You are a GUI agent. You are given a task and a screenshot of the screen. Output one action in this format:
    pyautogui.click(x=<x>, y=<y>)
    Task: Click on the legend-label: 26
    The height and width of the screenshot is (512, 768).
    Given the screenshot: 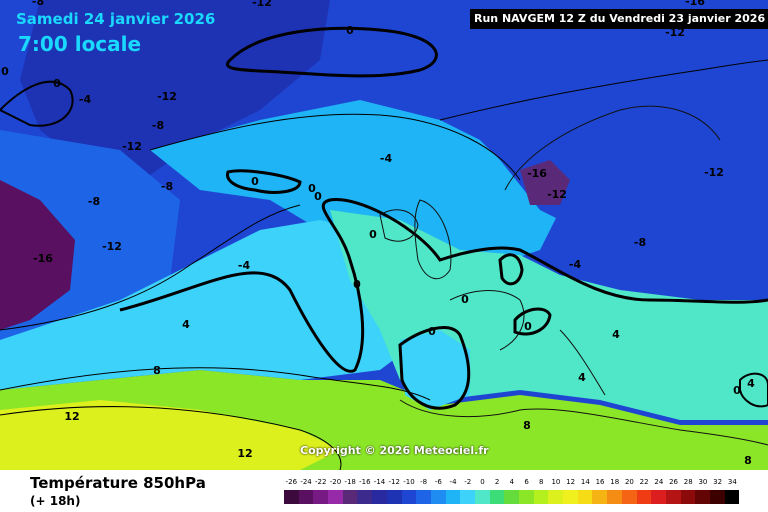 What is the action you would take?
    pyautogui.click(x=674, y=482)
    